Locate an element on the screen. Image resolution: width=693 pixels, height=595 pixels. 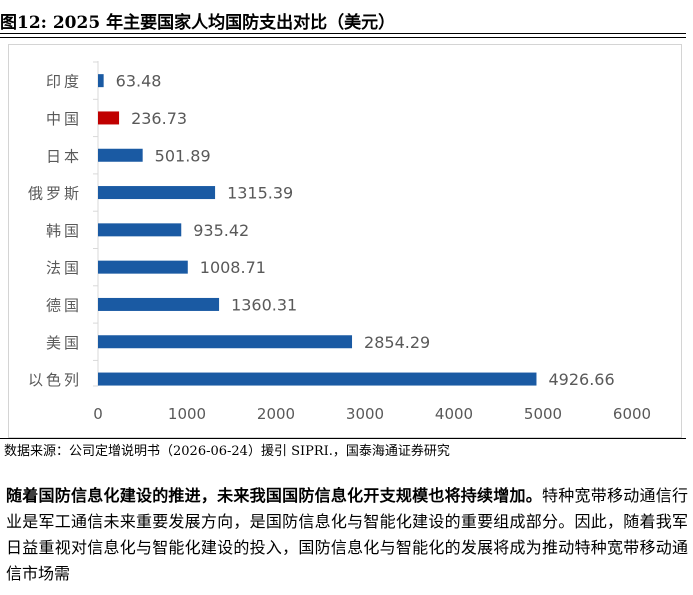
x-tick-label: 6000 is located at coordinates (632, 414).